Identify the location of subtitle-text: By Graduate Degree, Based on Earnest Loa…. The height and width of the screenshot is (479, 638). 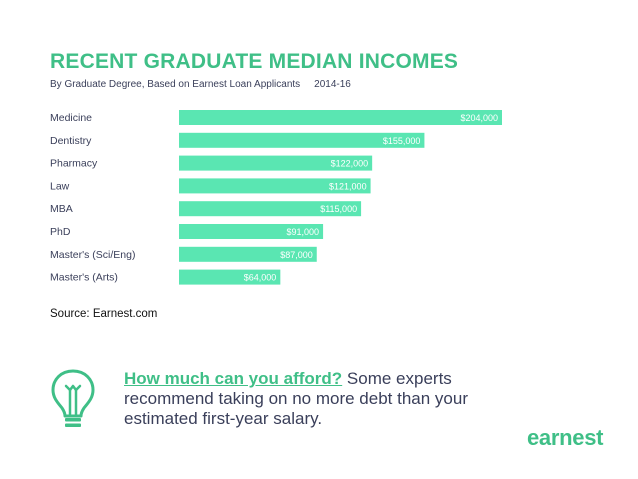
(175, 84).